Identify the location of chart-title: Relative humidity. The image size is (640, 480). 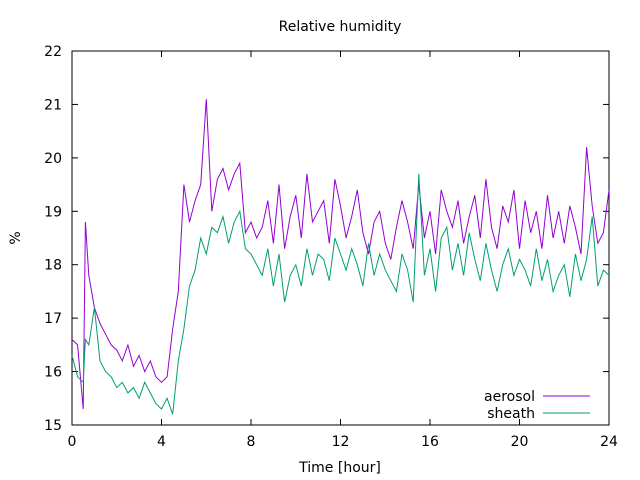
(340, 27).